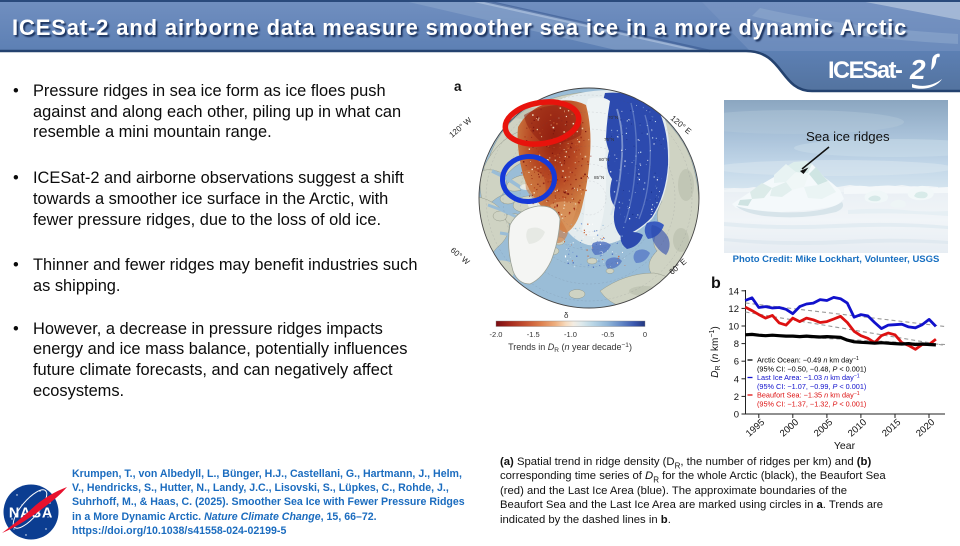 This screenshot has height=546, width=960. I want to click on svg-text: 2005, so click(823, 428).